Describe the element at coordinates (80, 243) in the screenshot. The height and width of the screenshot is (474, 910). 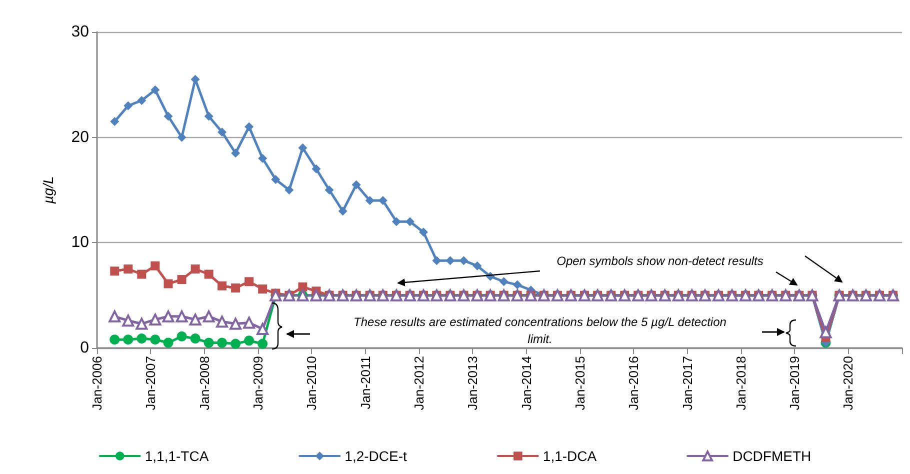
I see `y-tick-label: 10` at that location.